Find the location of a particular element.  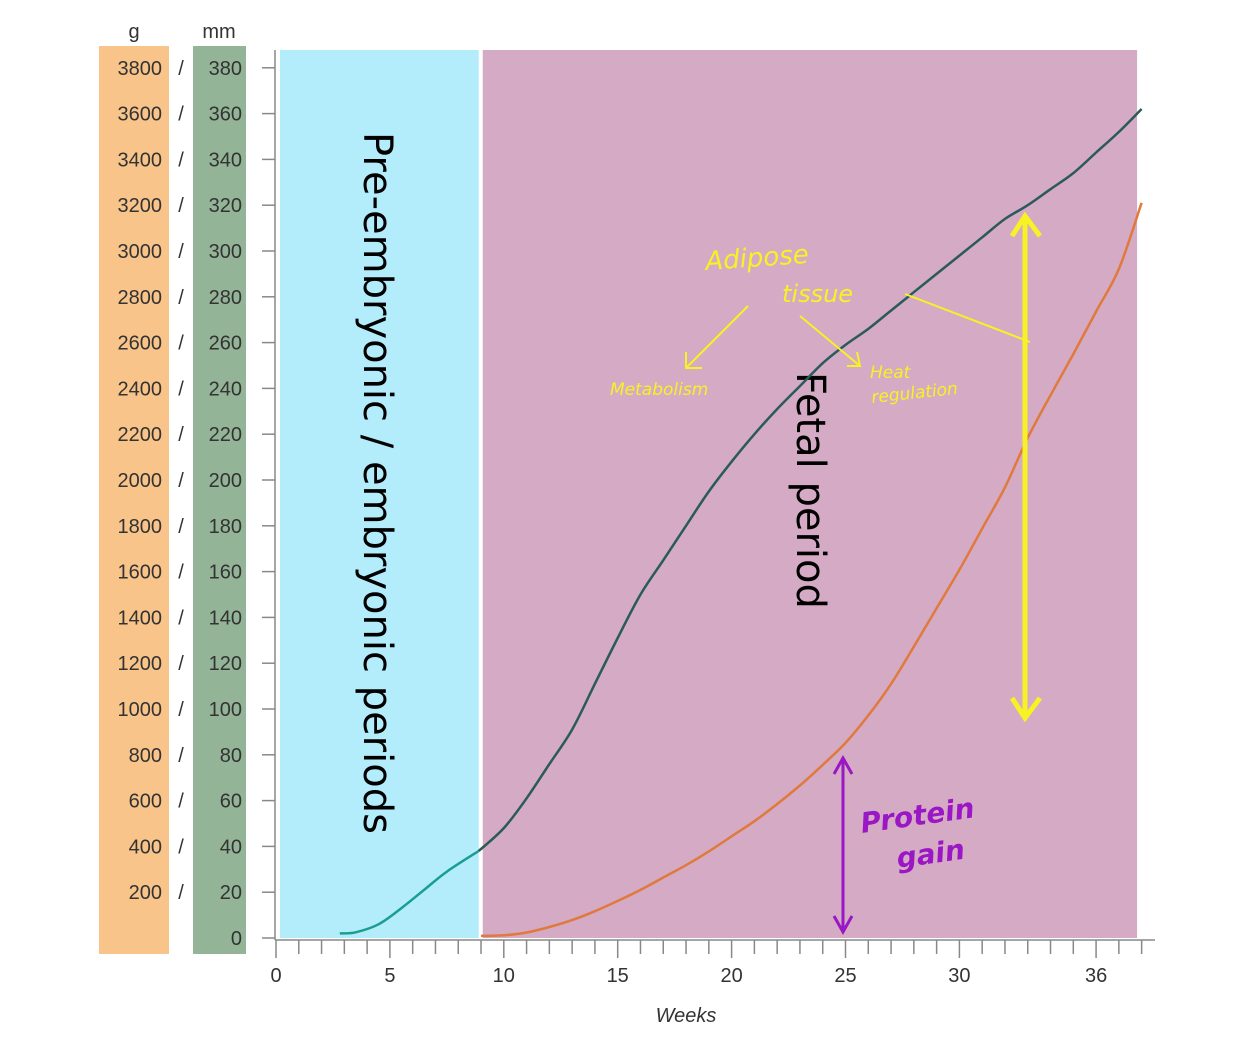

y-tick-label-g: 1400 is located at coordinates (140, 618).